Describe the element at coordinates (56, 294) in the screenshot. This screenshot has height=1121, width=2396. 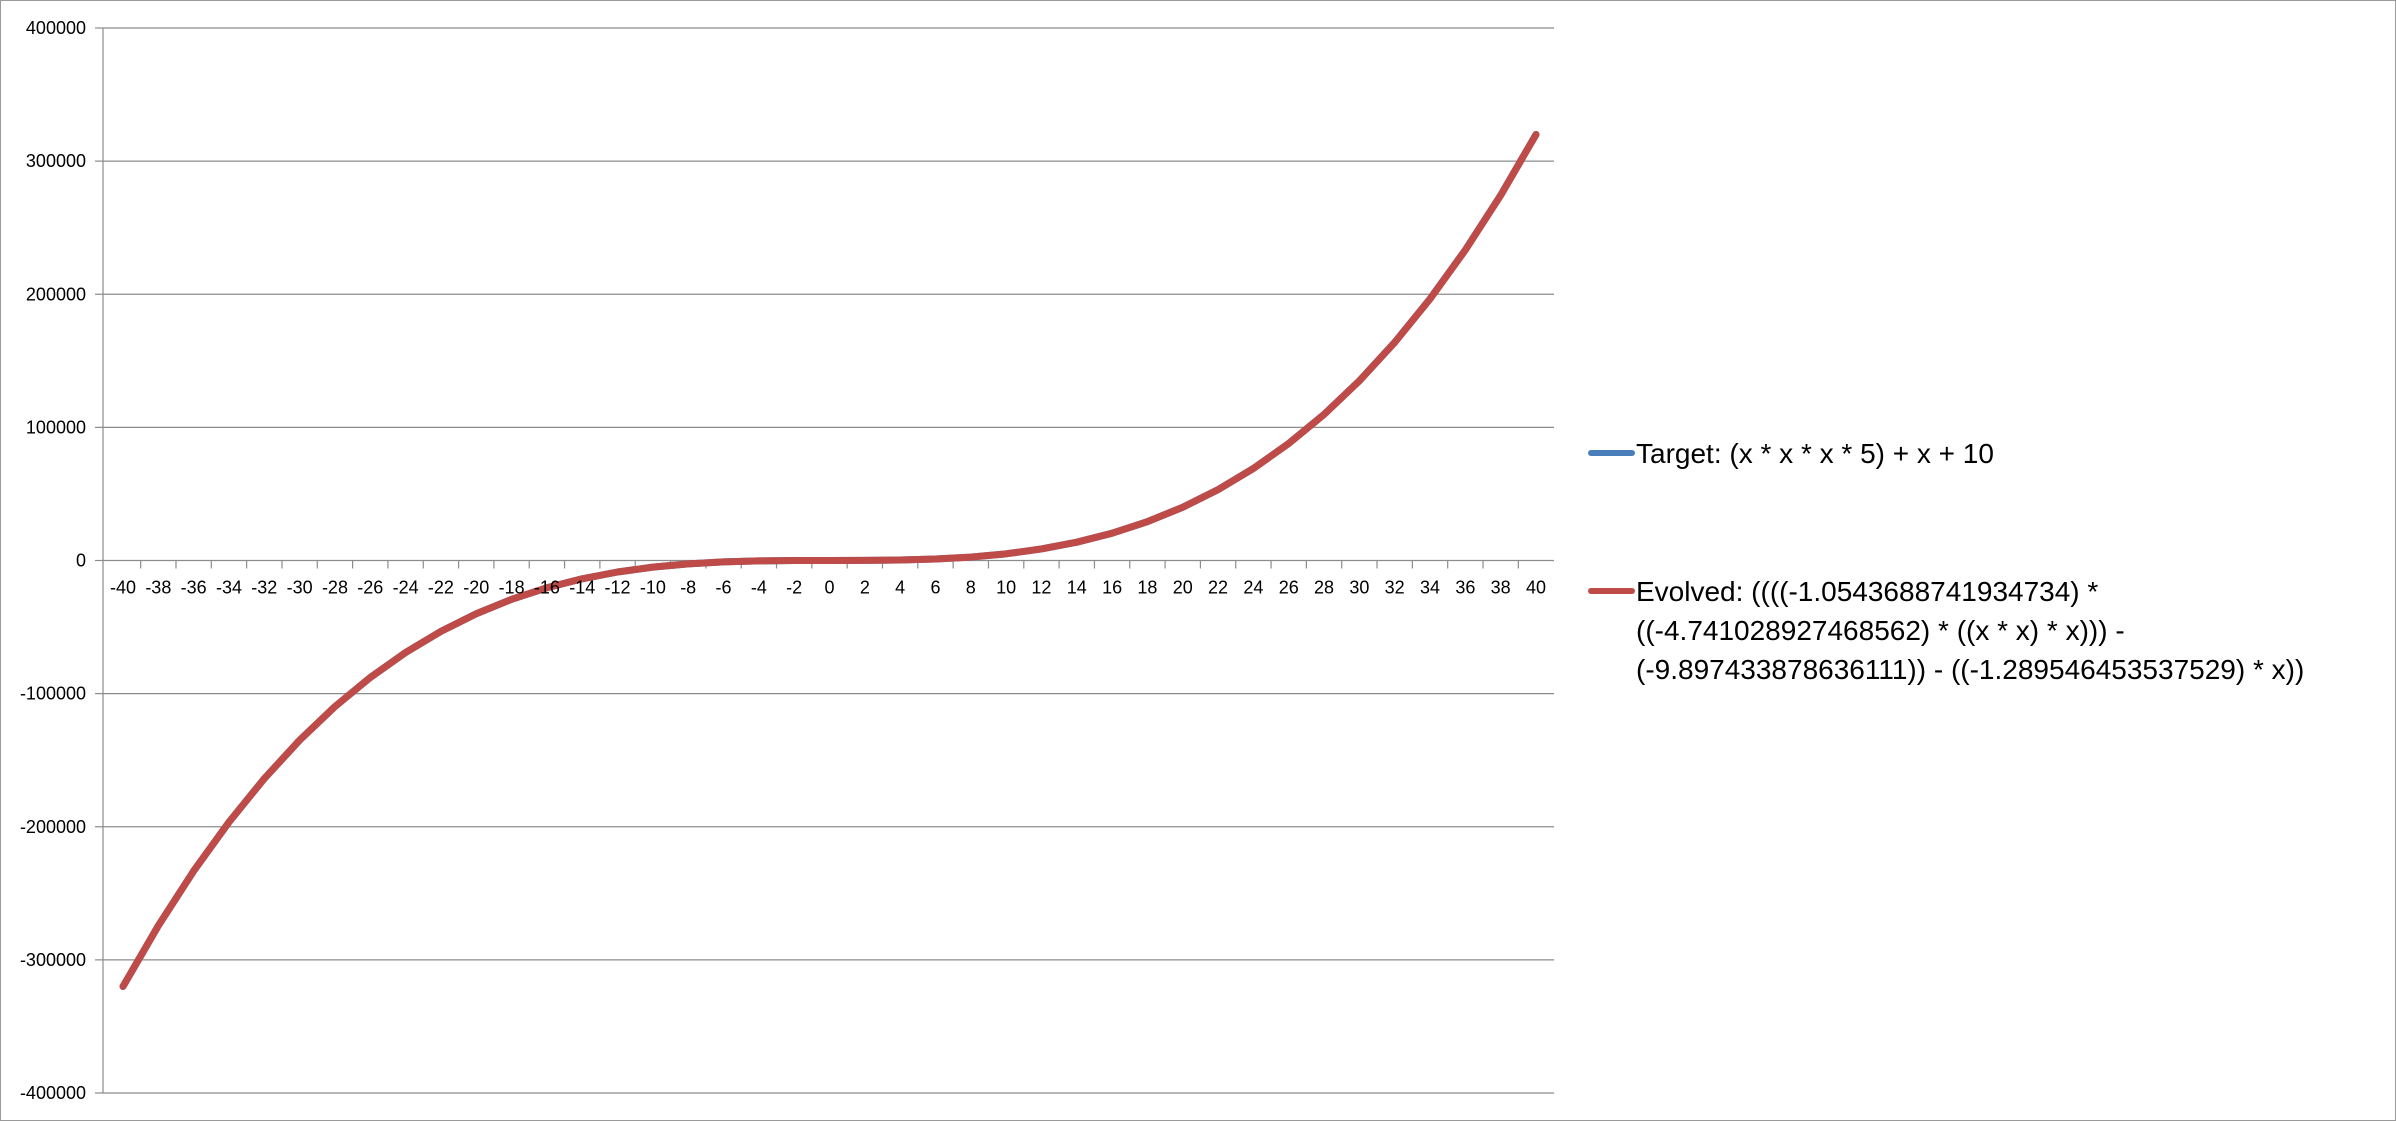
I see `y-tick-label: 200000` at that location.